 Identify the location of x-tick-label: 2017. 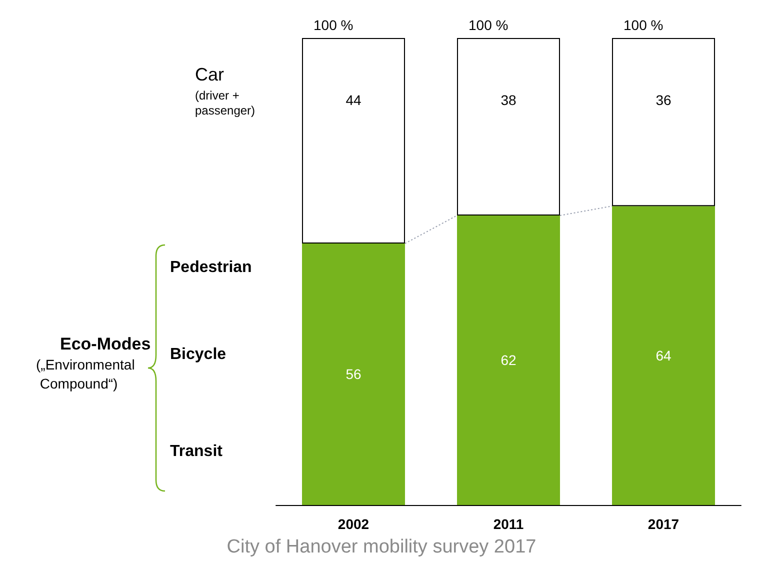
(664, 524).